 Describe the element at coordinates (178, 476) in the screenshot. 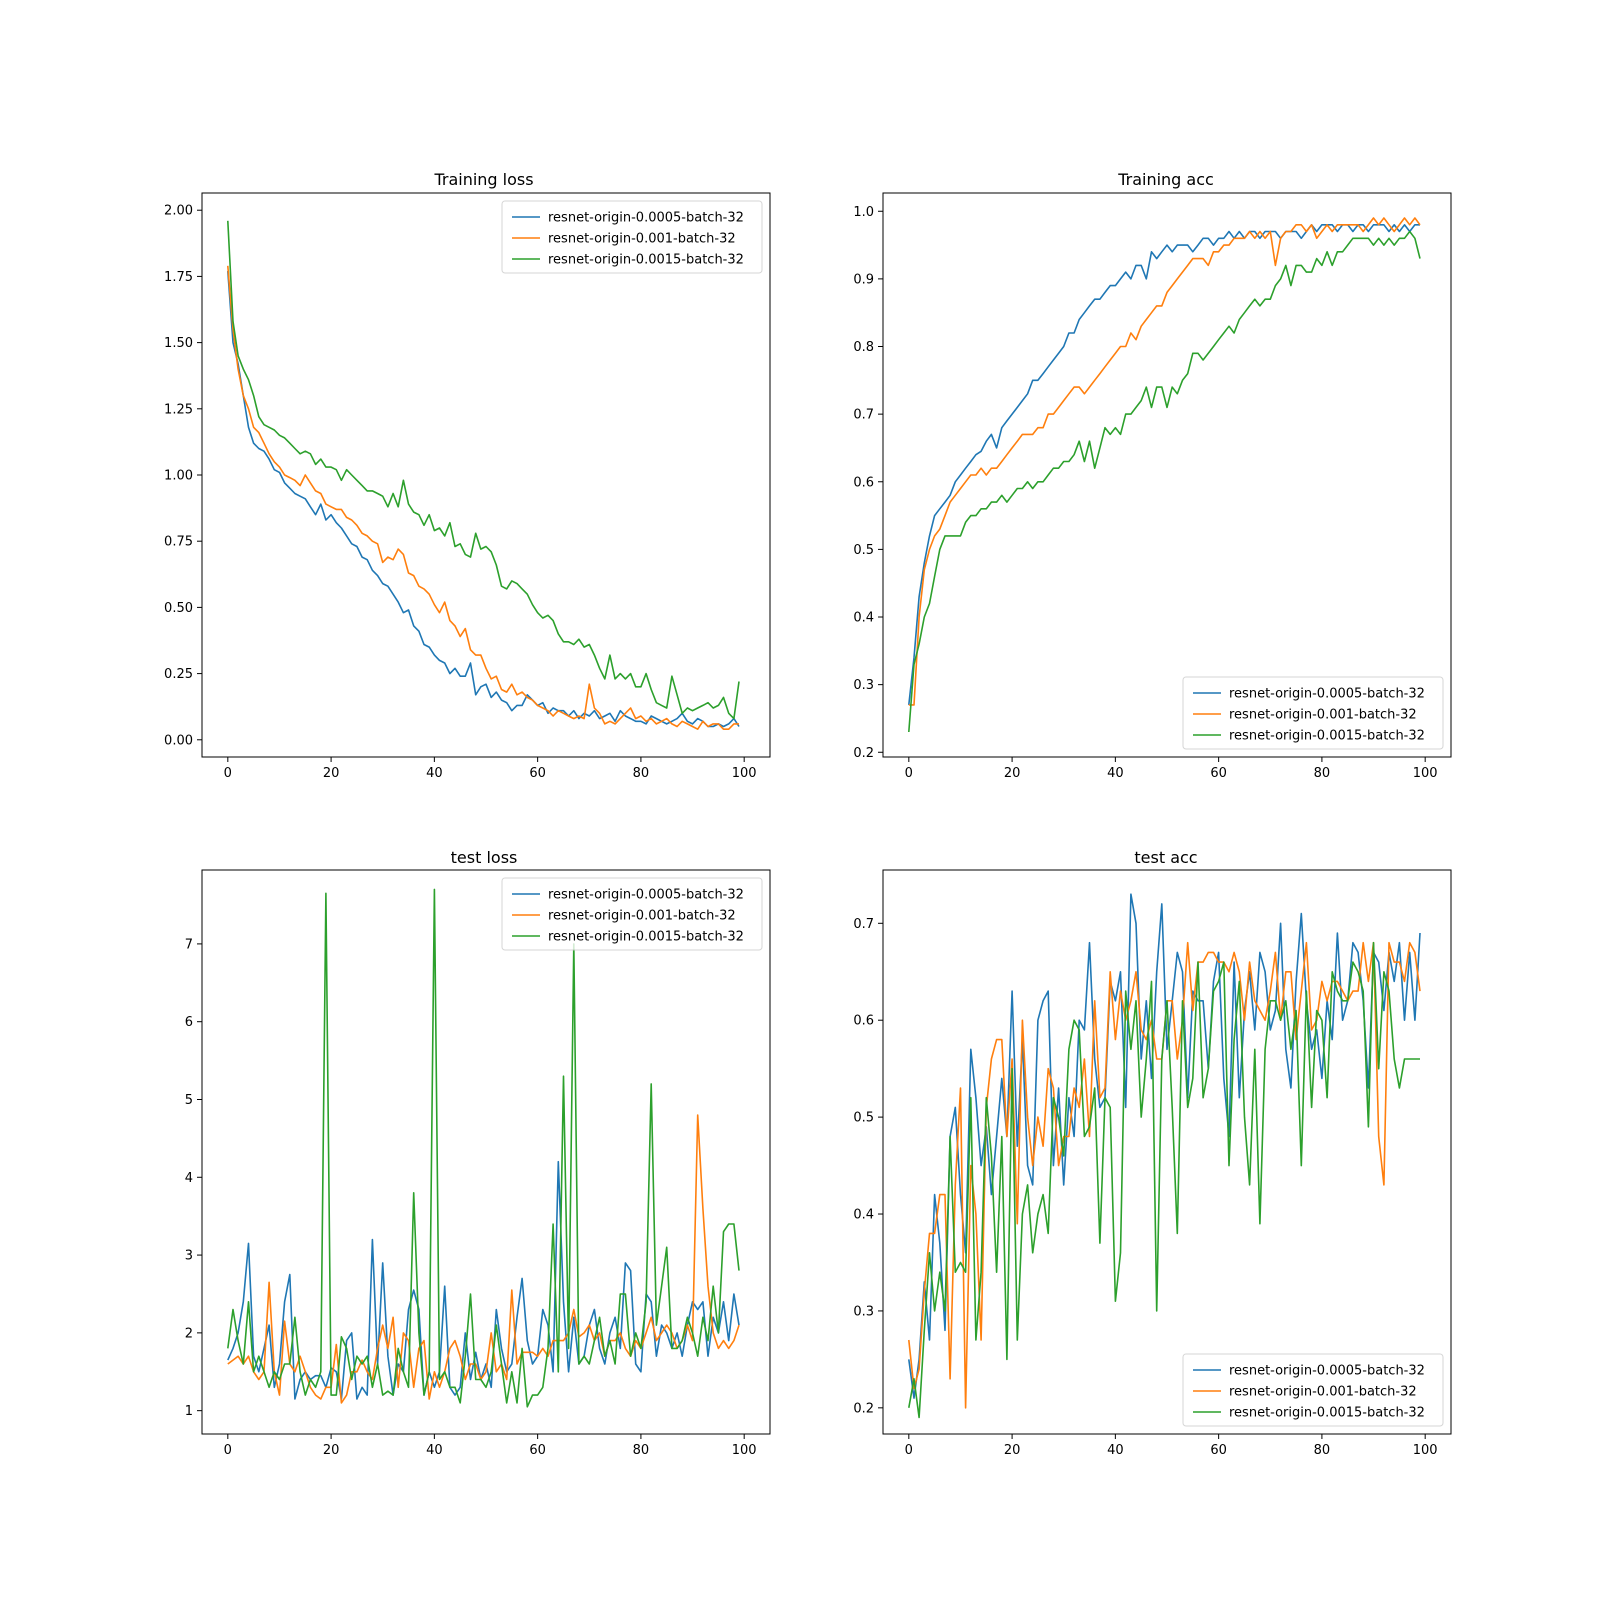

I see `y-tick-label: 1.00` at that location.